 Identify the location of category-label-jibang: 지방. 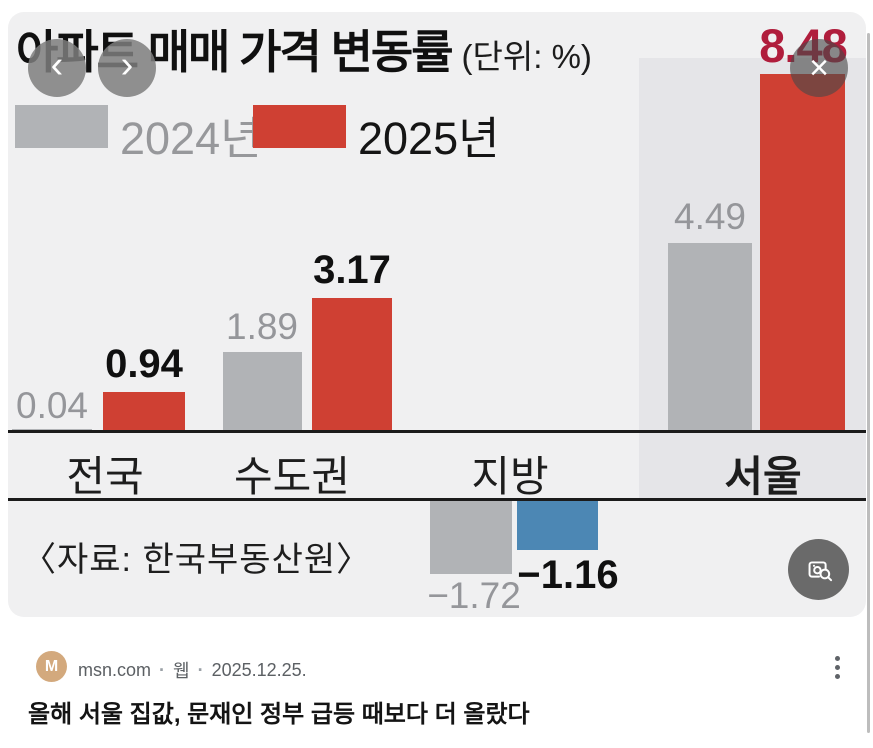
(510, 476).